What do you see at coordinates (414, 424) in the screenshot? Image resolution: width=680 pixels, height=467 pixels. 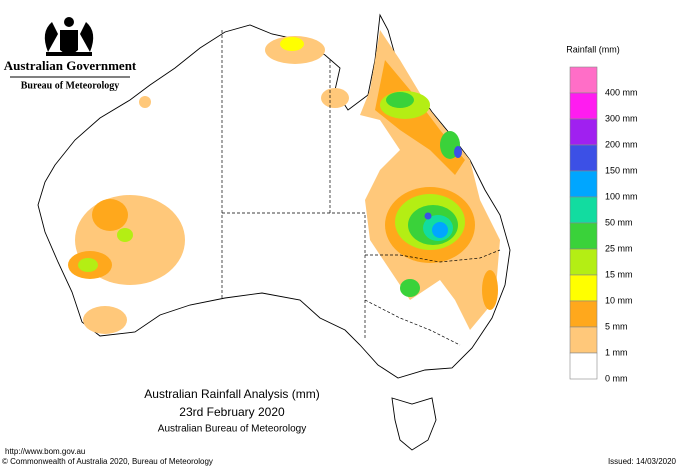 I see `tasmania` at bounding box center [414, 424].